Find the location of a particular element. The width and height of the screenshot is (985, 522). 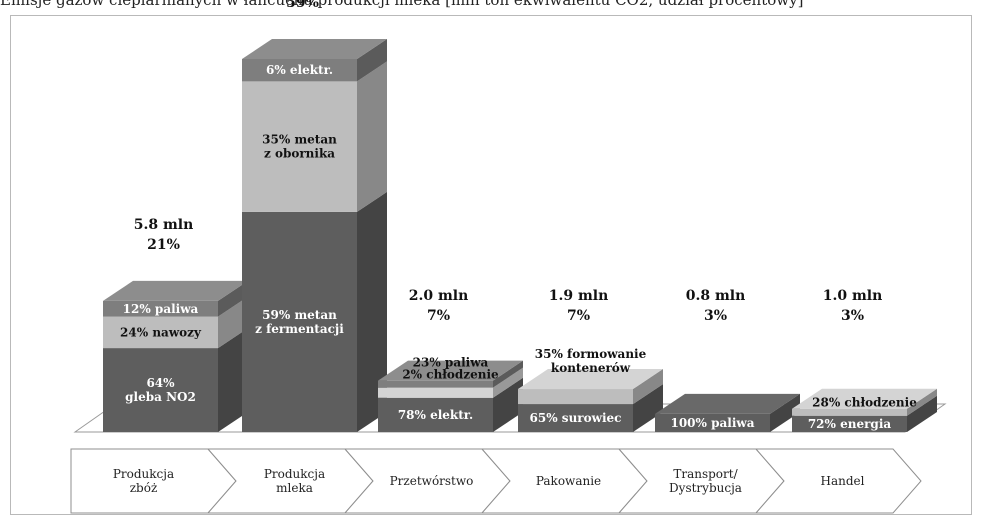

segment-100-paliwa-side is located at coordinates (785, 412).